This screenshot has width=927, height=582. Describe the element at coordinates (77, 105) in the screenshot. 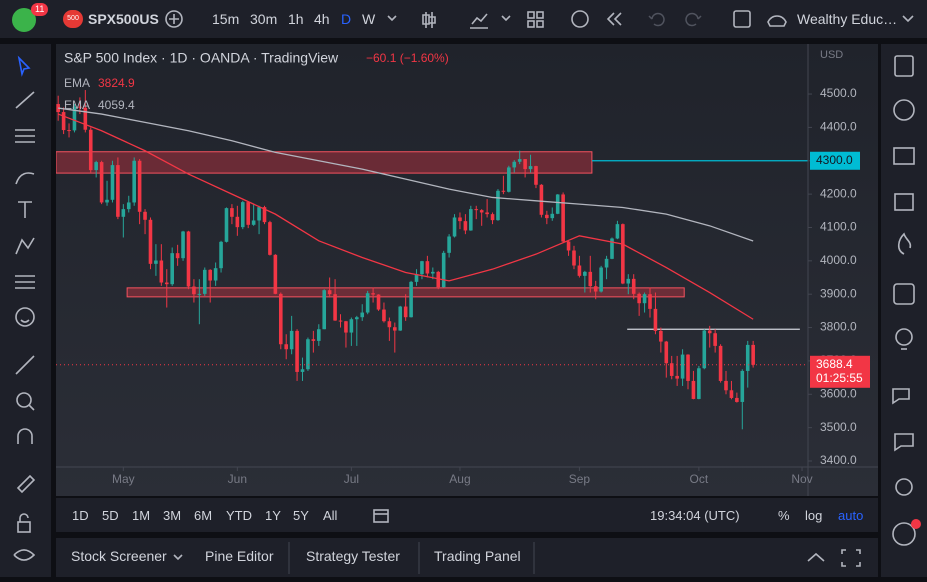

I see `legend-name: EMA` at that location.